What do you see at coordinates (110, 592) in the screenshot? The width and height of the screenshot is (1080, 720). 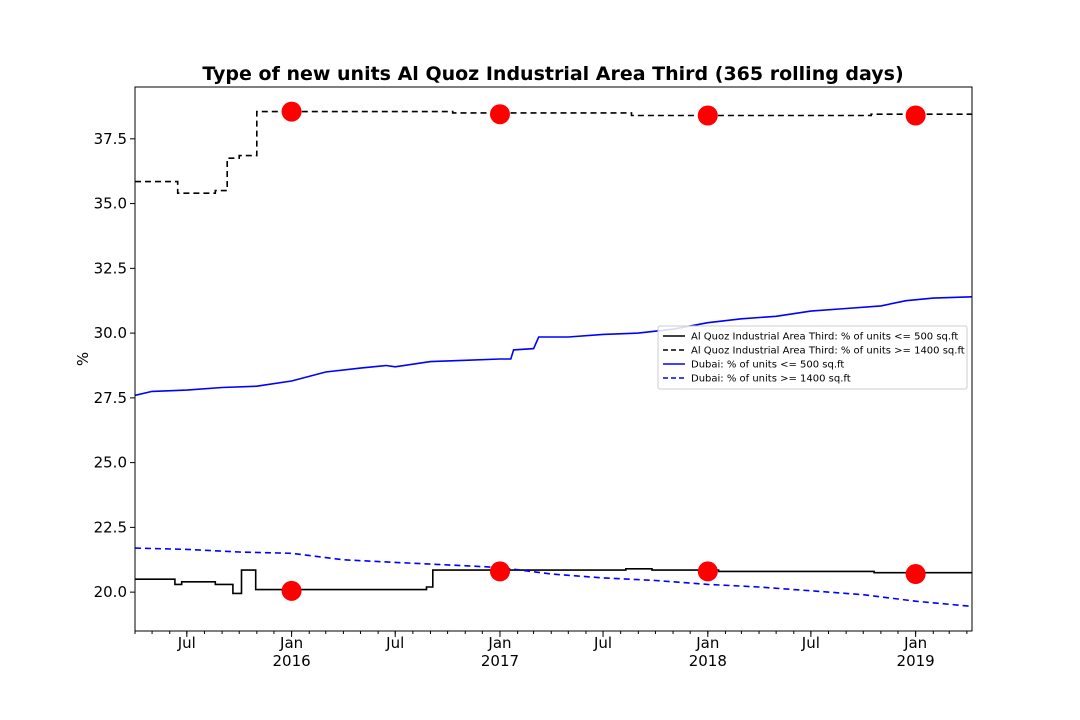 I see `y-tick-label: 20.0` at bounding box center [110, 592].